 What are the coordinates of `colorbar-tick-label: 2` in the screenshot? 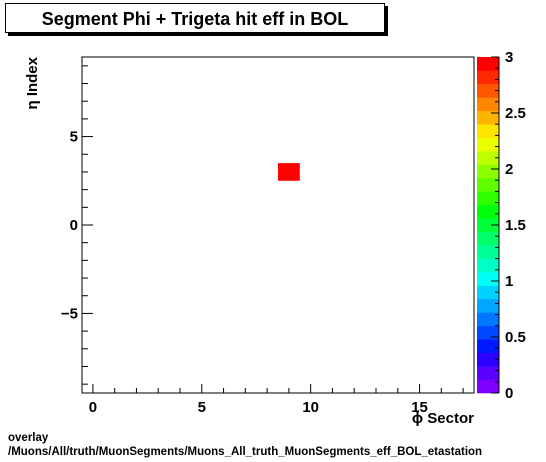 It's located at (509, 169).